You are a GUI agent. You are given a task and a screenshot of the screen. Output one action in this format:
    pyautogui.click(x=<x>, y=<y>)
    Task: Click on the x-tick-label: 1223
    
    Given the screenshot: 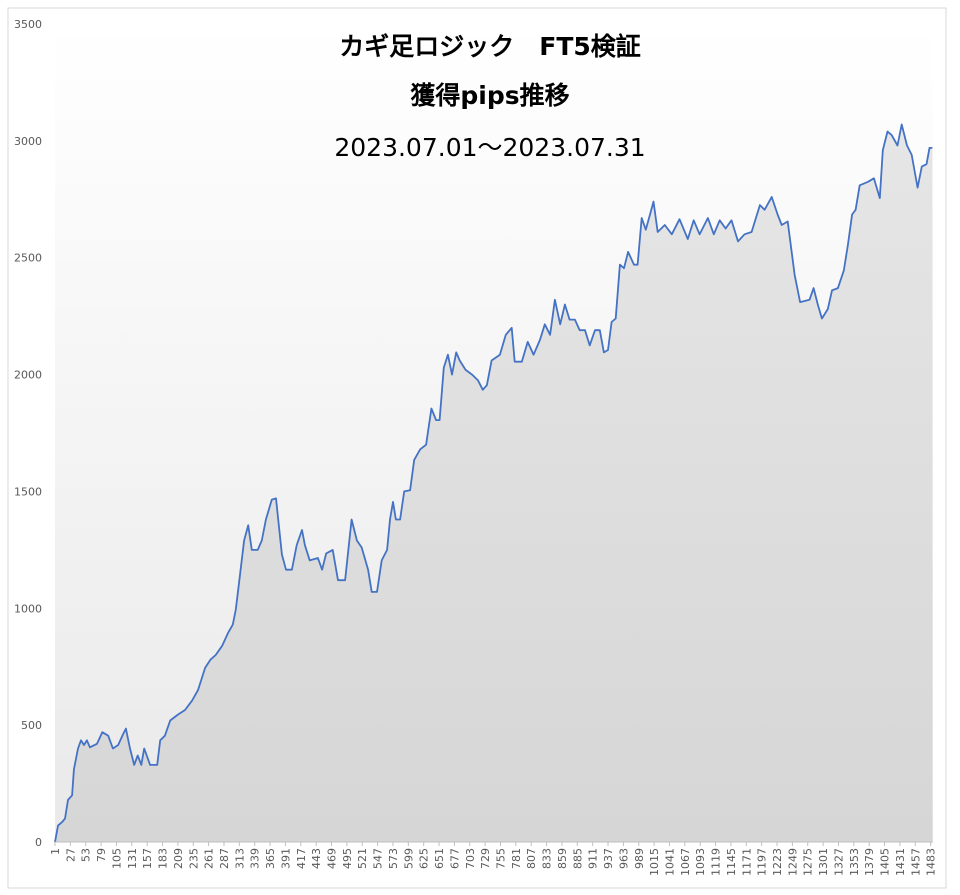 What is the action you would take?
    pyautogui.click(x=777, y=862)
    